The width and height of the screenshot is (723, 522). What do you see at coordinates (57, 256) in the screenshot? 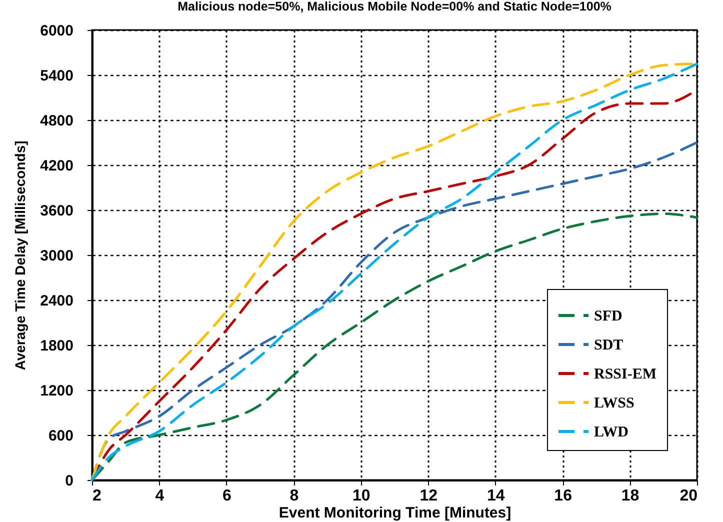
I see `y-tick-label: 3000` at bounding box center [57, 256].